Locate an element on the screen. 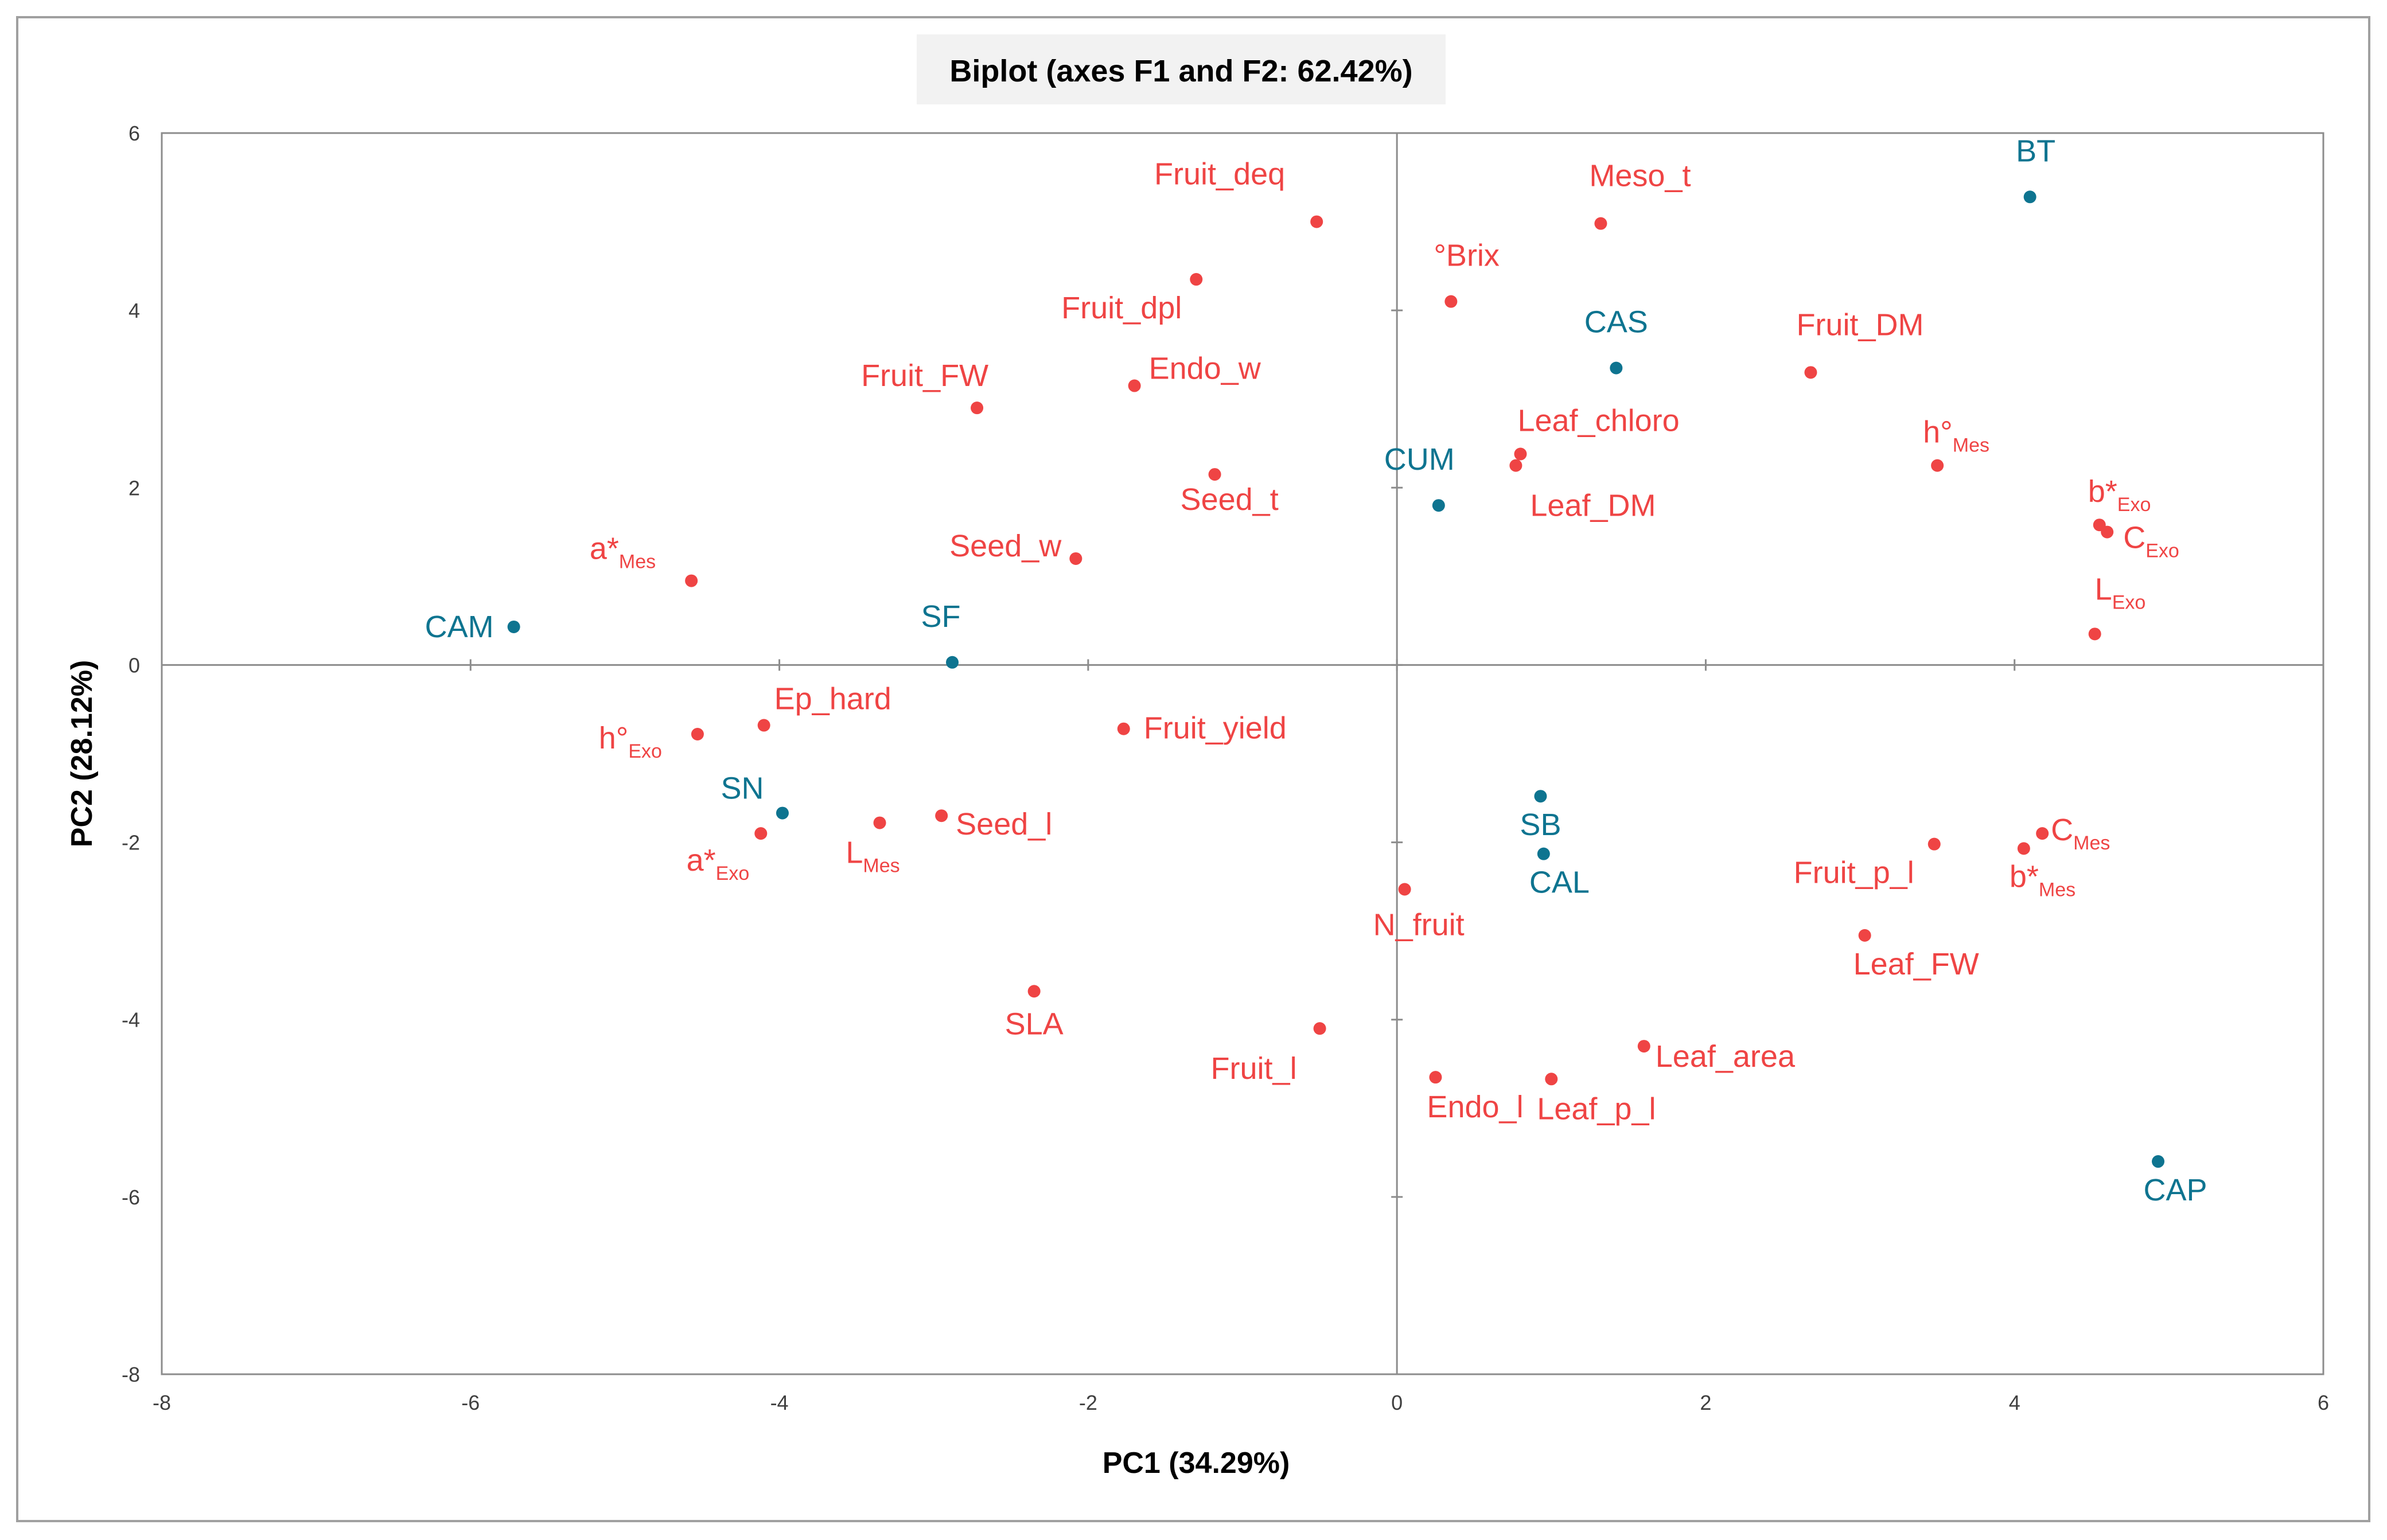 This screenshot has width=2387, height=1540. variables-label-fruit-l: Fruit_l is located at coordinates (1254, 1068).